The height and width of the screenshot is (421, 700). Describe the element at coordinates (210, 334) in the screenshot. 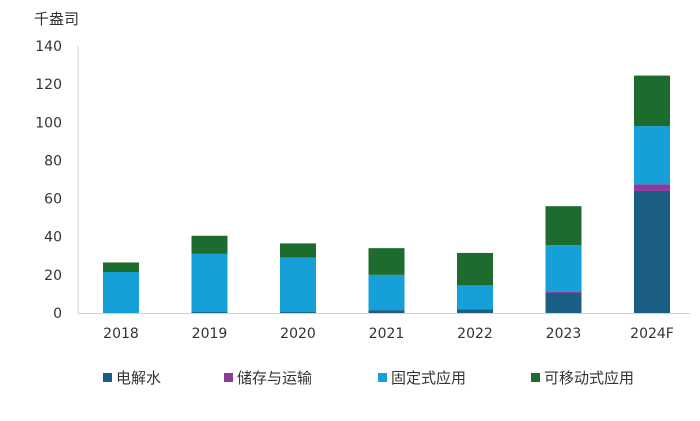

I see `x-tick-label: 2019` at that location.